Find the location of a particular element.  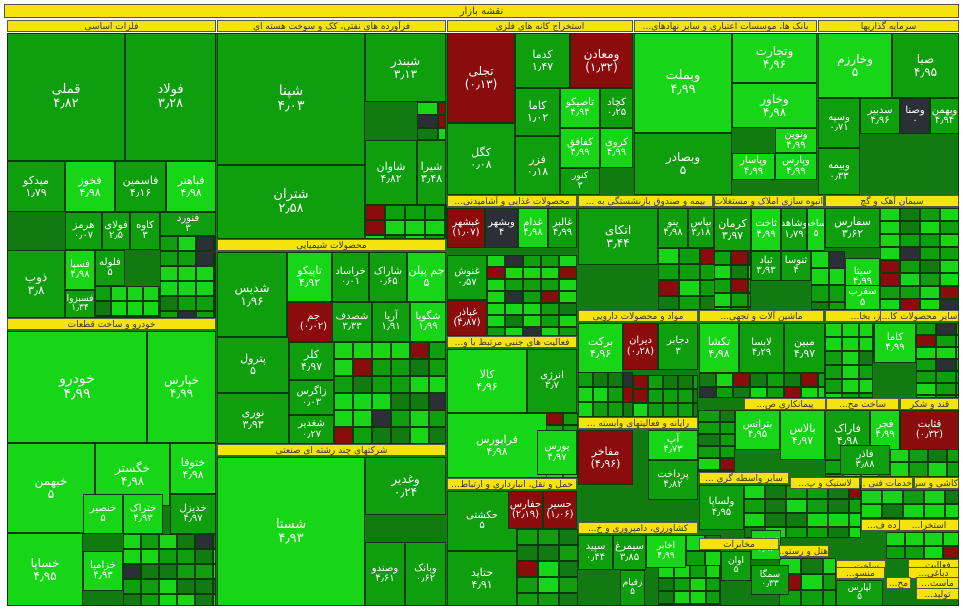

stock-tile: فسپا ۴٫۹۸ is located at coordinates (80, 270).